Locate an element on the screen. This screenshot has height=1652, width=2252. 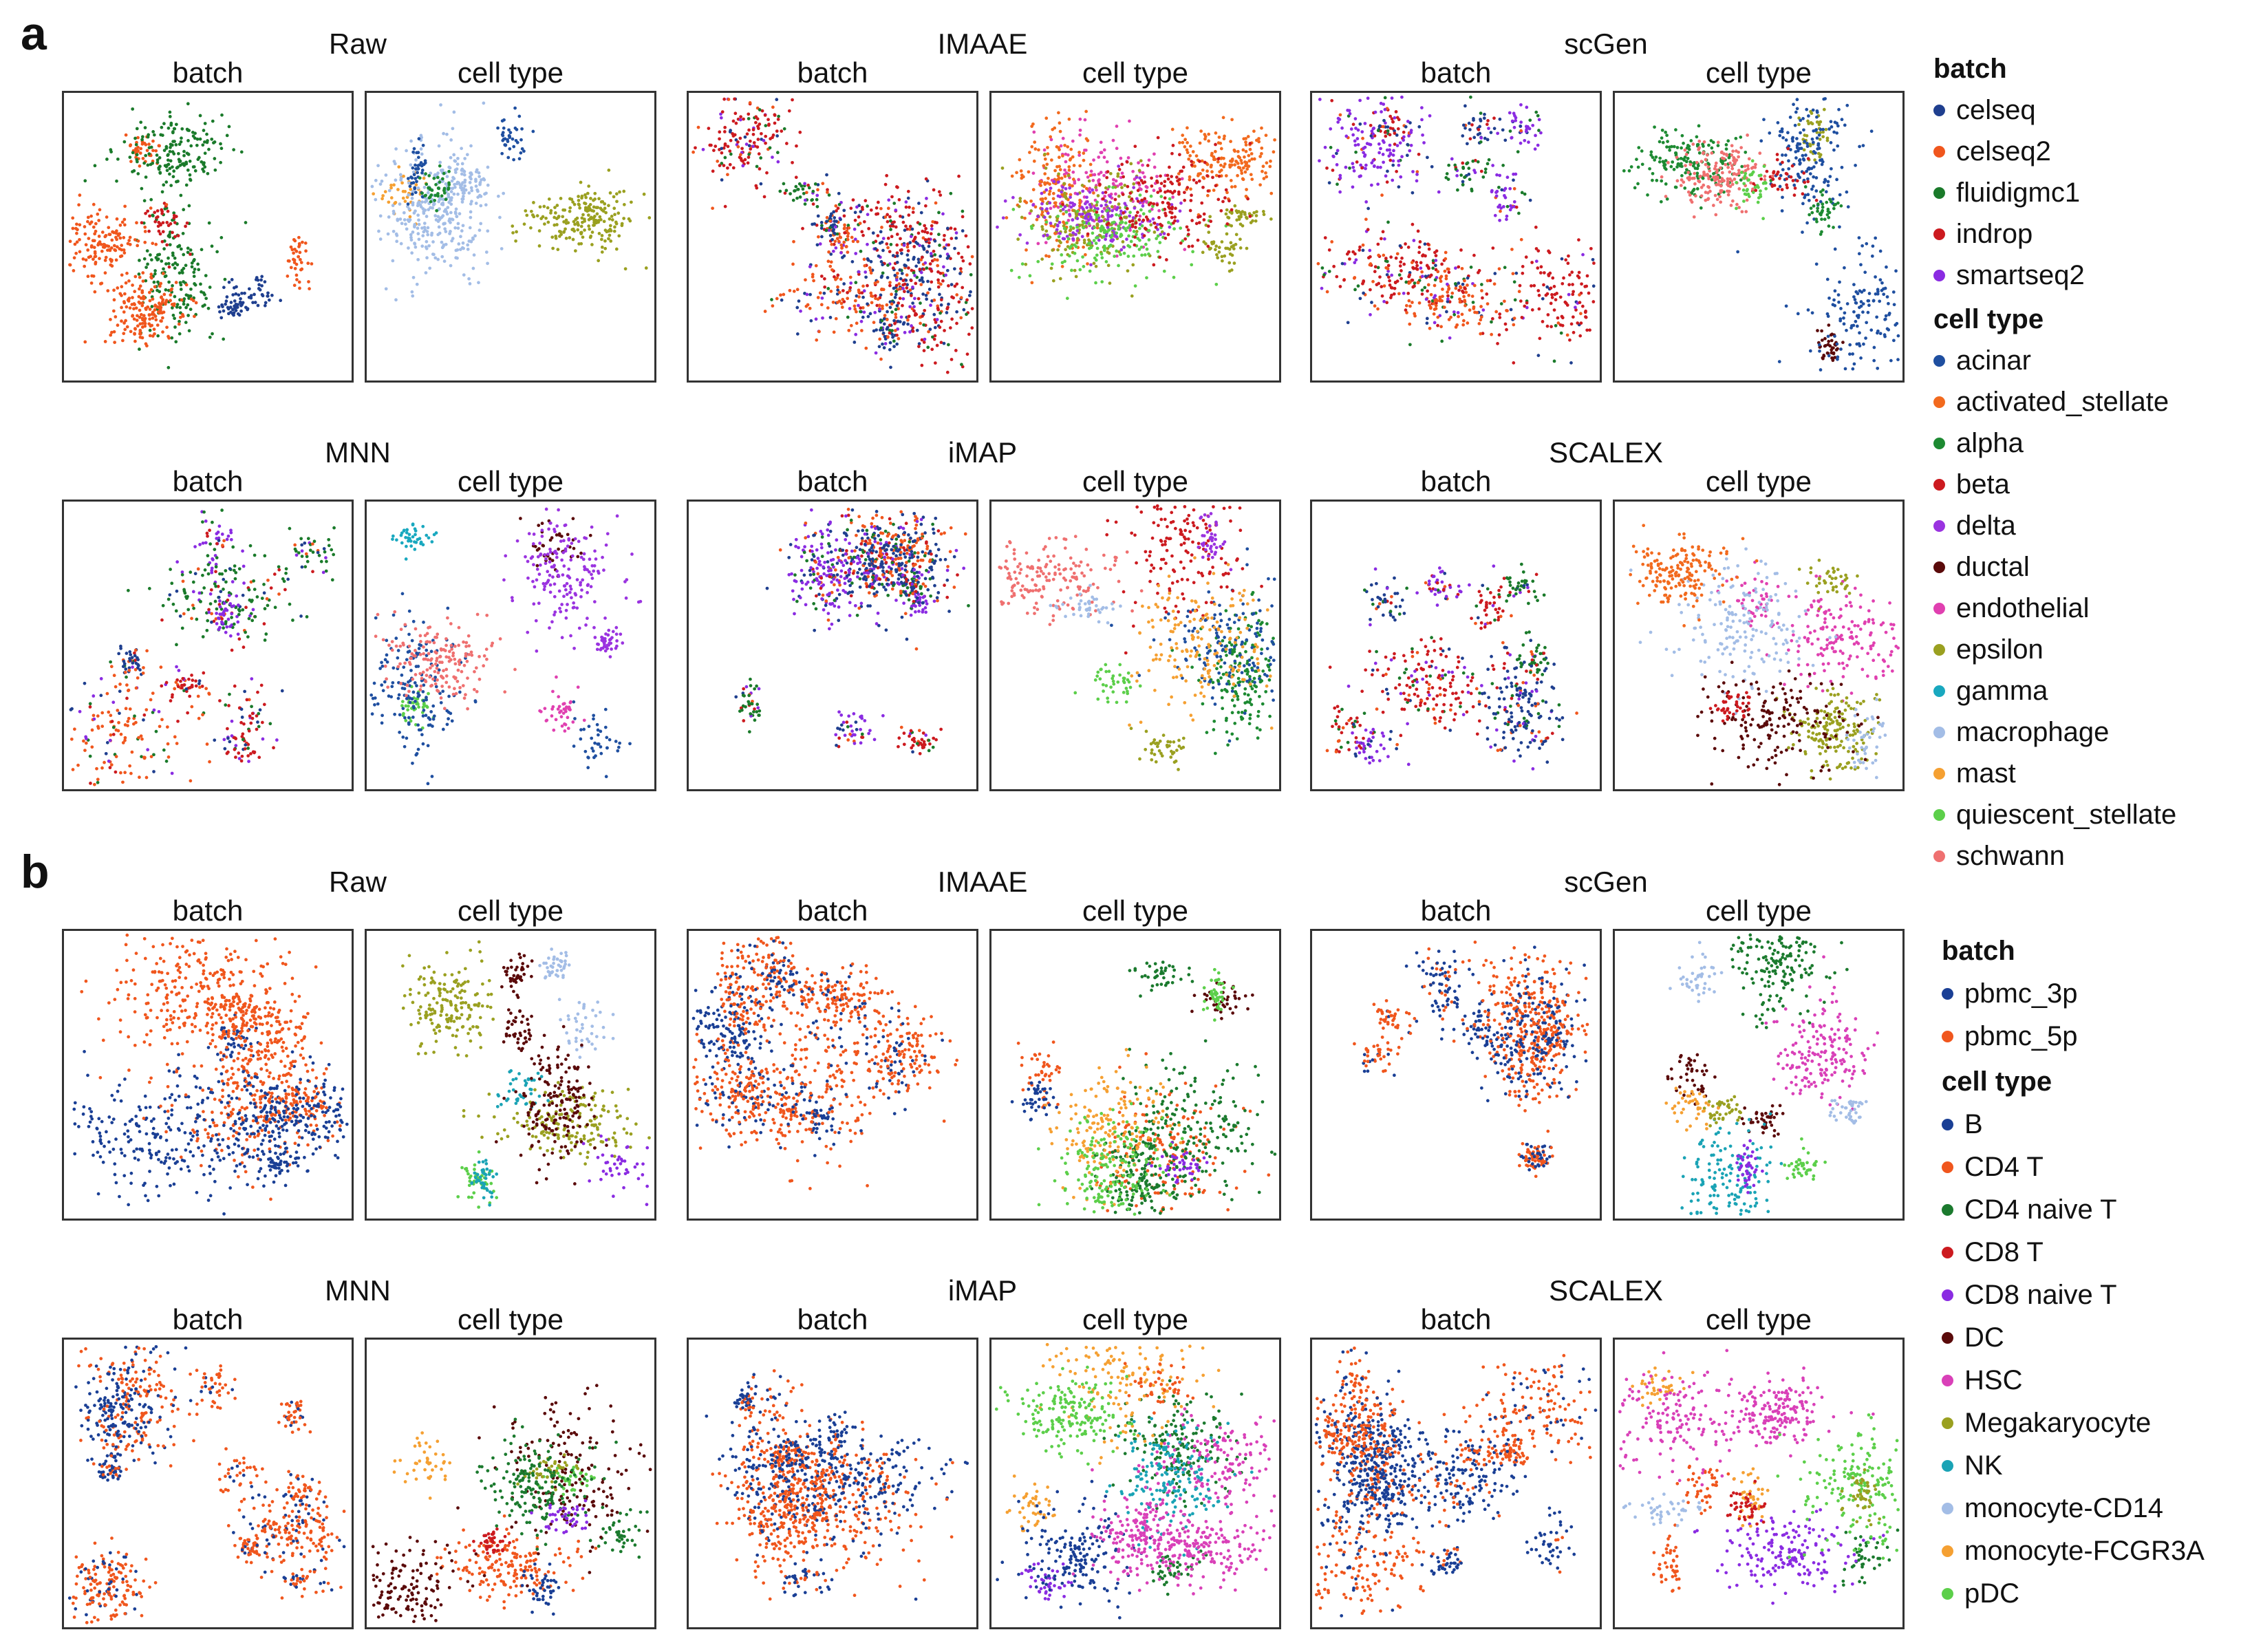
legend-label: macrophage is located at coordinates (2032, 732).